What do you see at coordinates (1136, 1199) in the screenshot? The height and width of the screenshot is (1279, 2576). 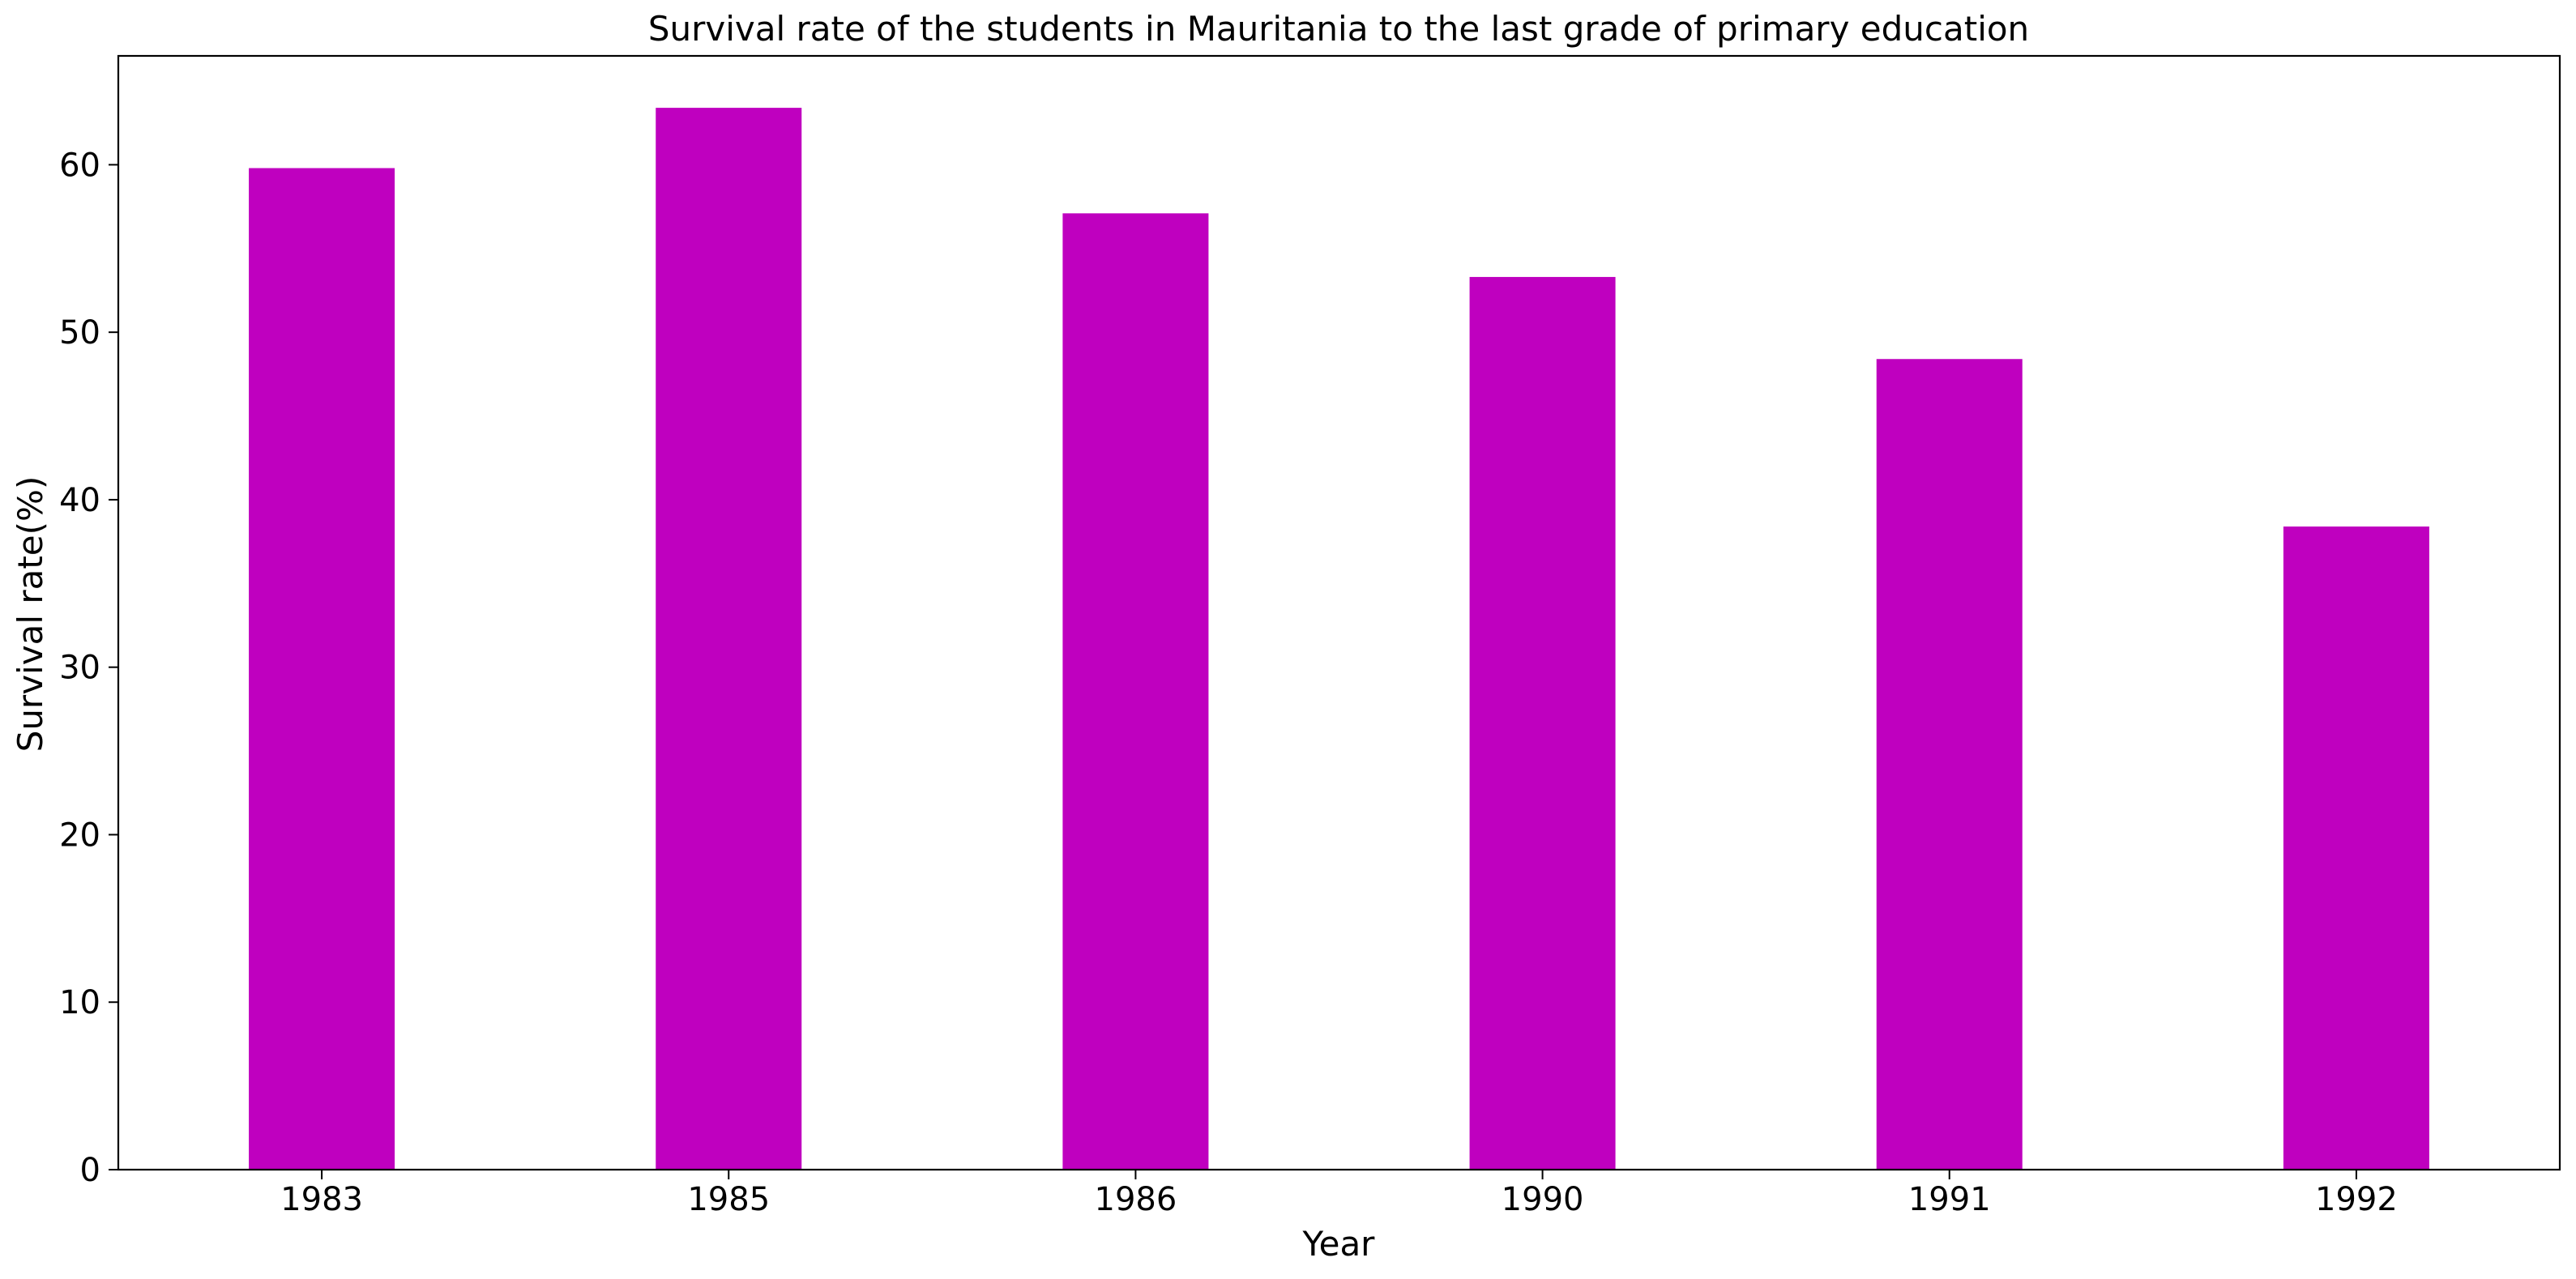 I see `x-tick-label: 1986` at bounding box center [1136, 1199].